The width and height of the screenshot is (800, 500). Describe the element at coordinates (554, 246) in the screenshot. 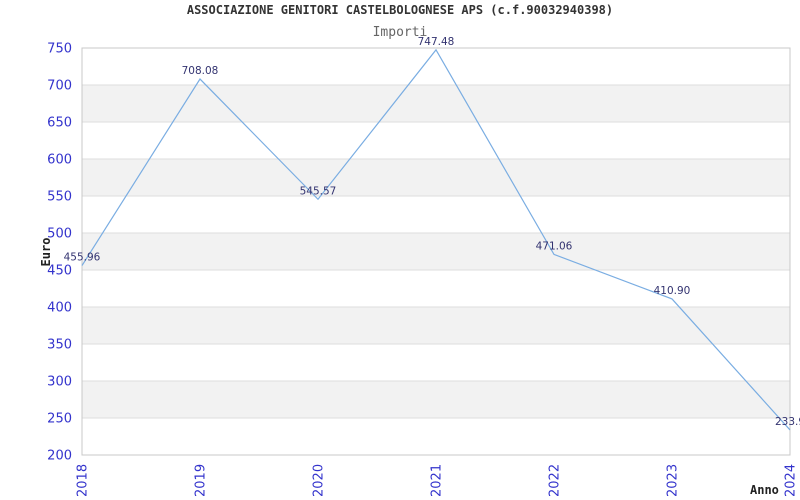

I see `point-label: 471.06` at that location.